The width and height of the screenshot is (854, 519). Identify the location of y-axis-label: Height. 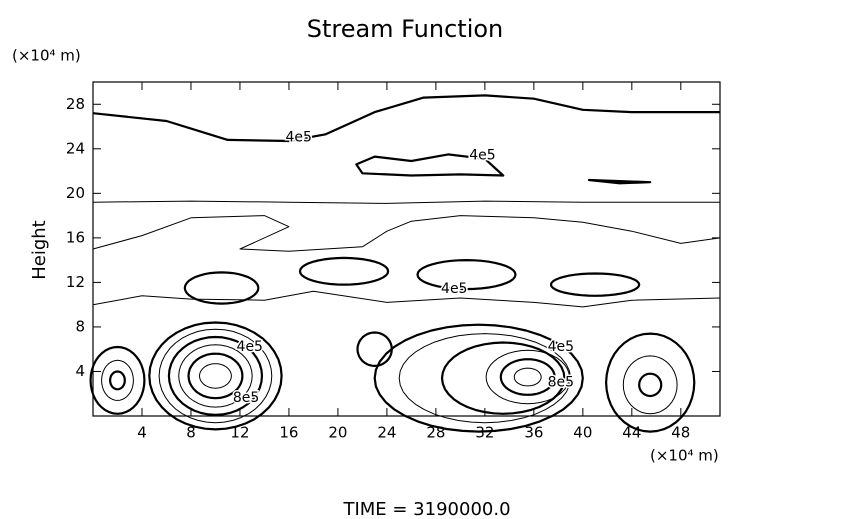
(39, 250).